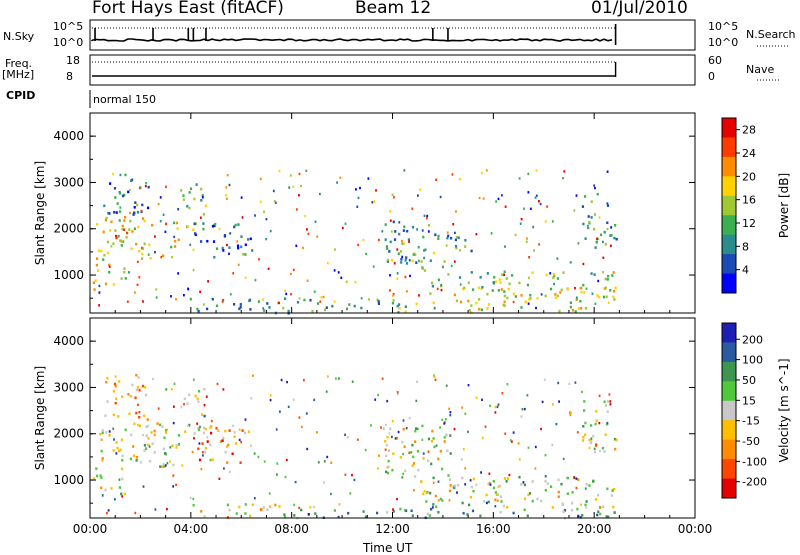  Describe the element at coordinates (749, 200) in the screenshot. I see `power-colorbar-tick-label: 16` at that location.